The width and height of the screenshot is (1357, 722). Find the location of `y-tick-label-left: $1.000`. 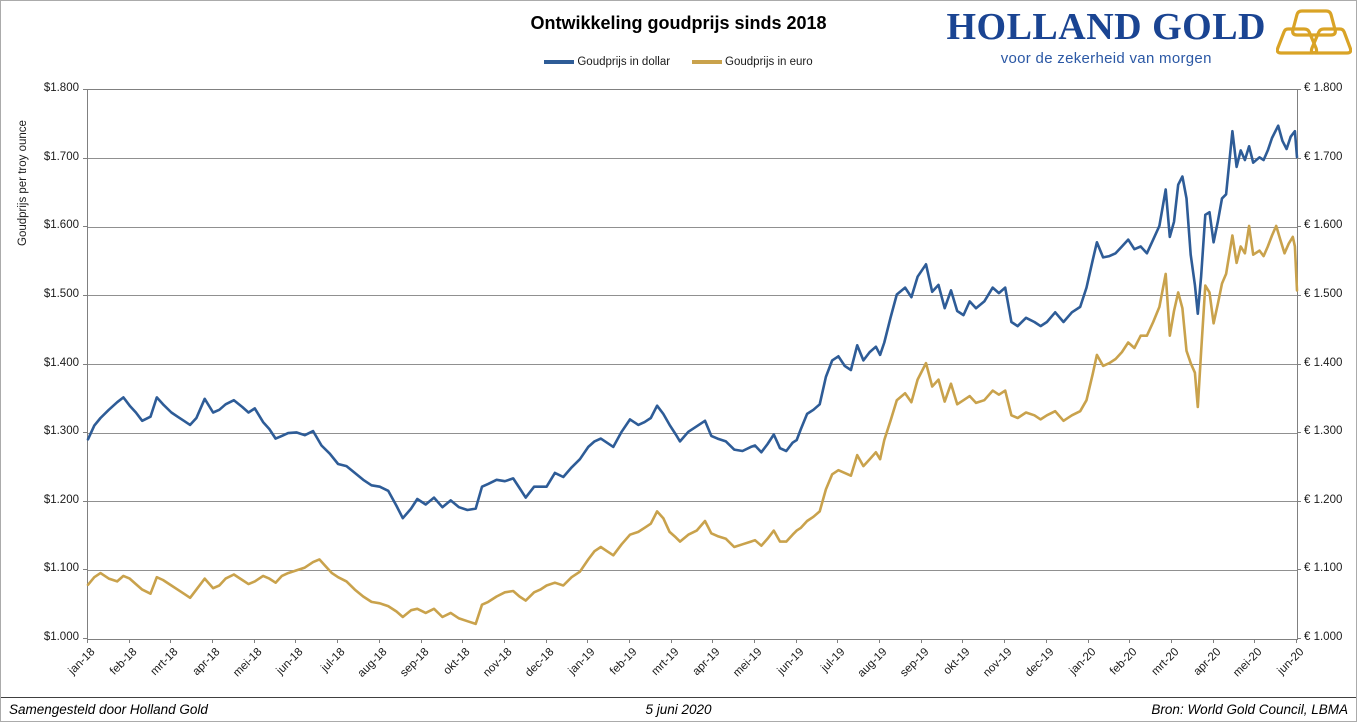

y-tick-label-left: $1.000 is located at coordinates (61, 637).